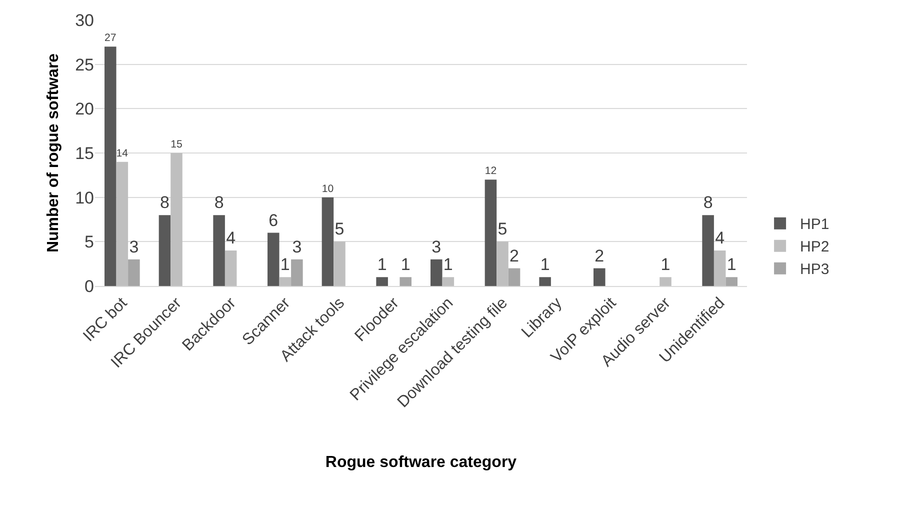 Image resolution: width=917 pixels, height=531 pixels. What do you see at coordinates (53, 153) in the screenshot?
I see `y-axis-title: Number of rogue software` at bounding box center [53, 153].